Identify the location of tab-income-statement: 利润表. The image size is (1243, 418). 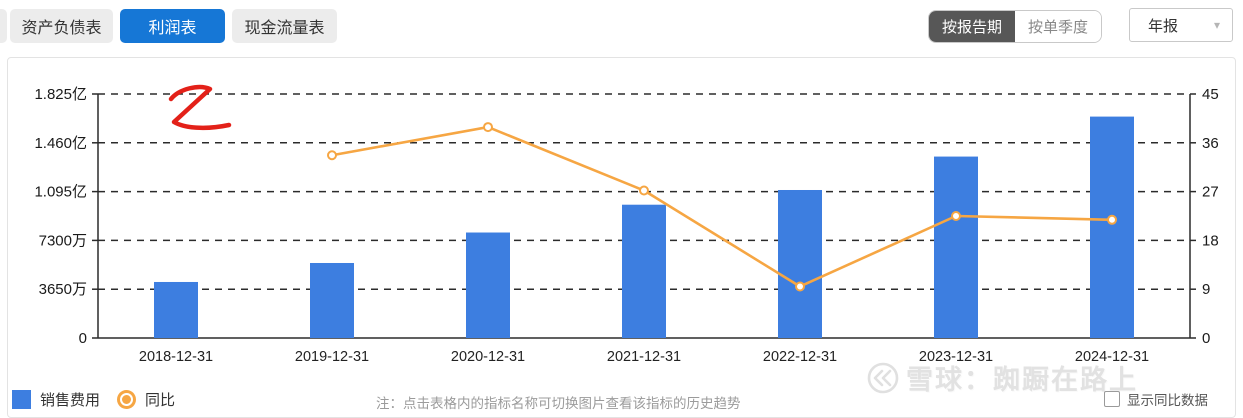
(172, 26).